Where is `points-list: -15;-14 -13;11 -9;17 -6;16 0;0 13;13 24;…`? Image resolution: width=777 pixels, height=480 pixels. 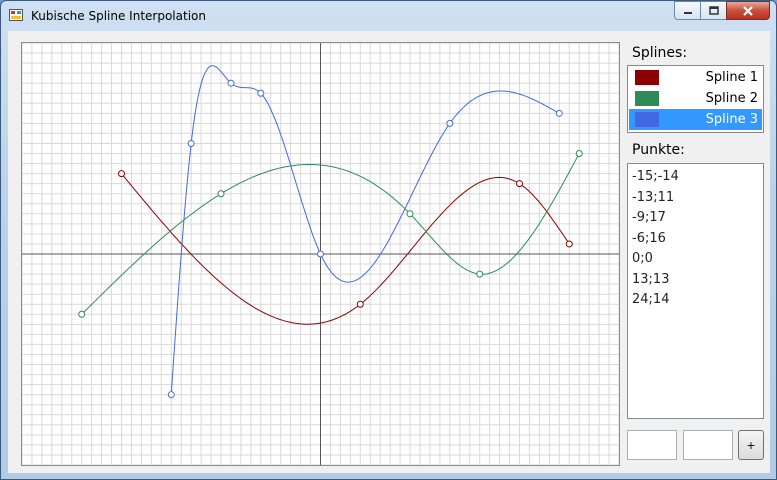 points-list: -15;-14 -13;11 -9;17 -6;16 0;0 13;13 24;… is located at coordinates (695, 291).